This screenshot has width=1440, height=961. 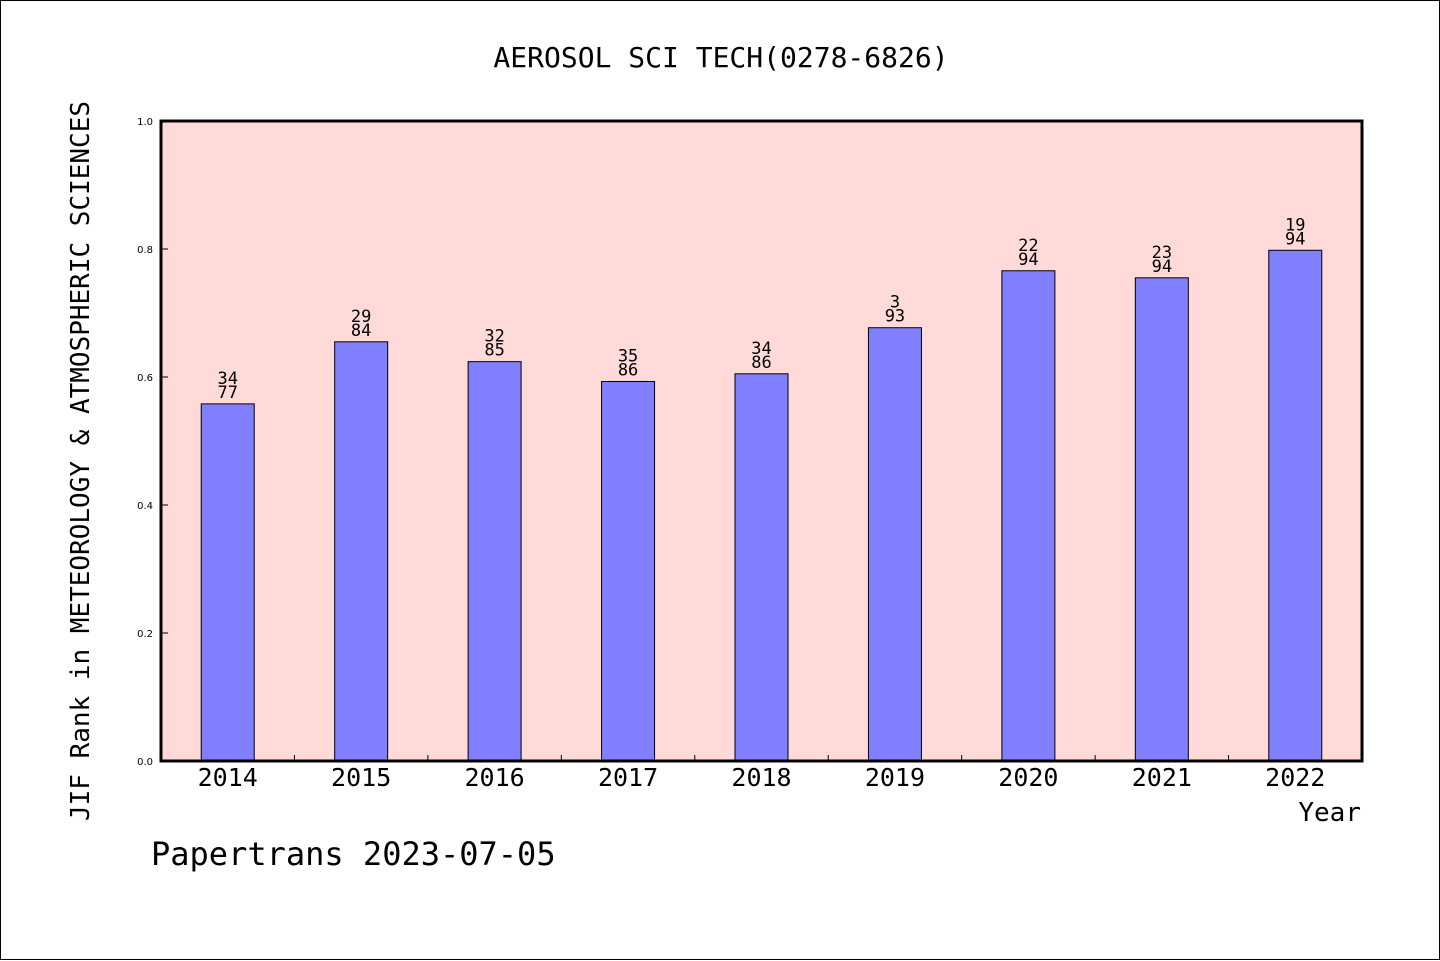 What do you see at coordinates (1028, 516) in the screenshot?
I see `bar-2020` at bounding box center [1028, 516].